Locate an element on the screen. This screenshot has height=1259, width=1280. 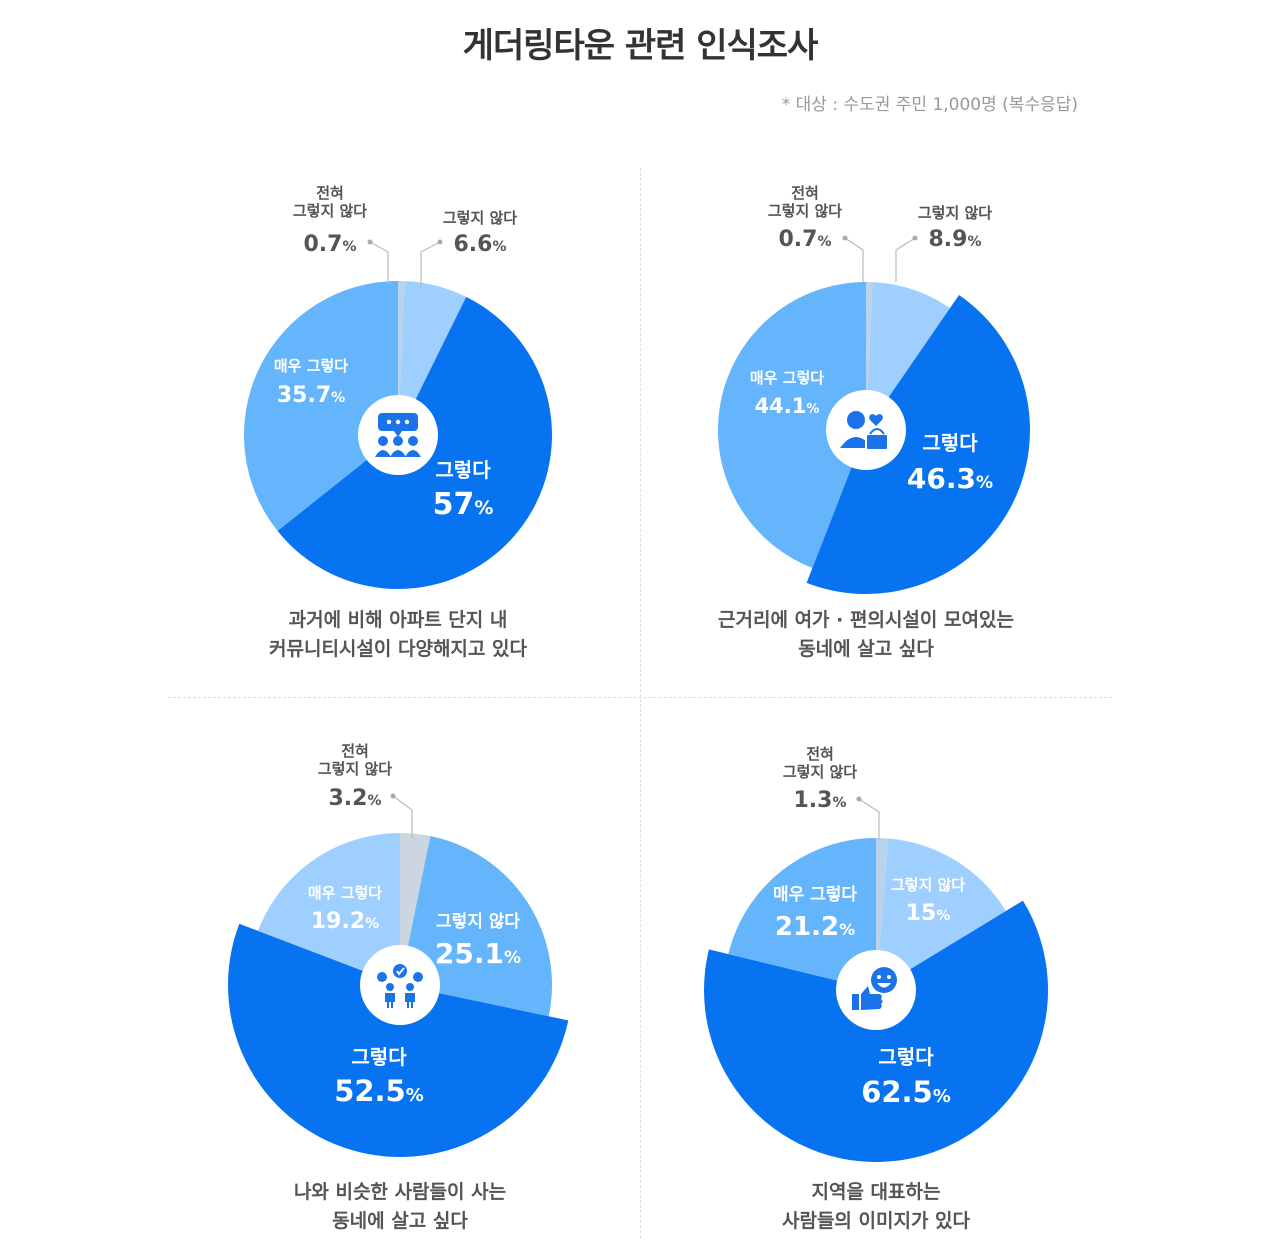
slice-value-number: 6.6 is located at coordinates (472, 244).